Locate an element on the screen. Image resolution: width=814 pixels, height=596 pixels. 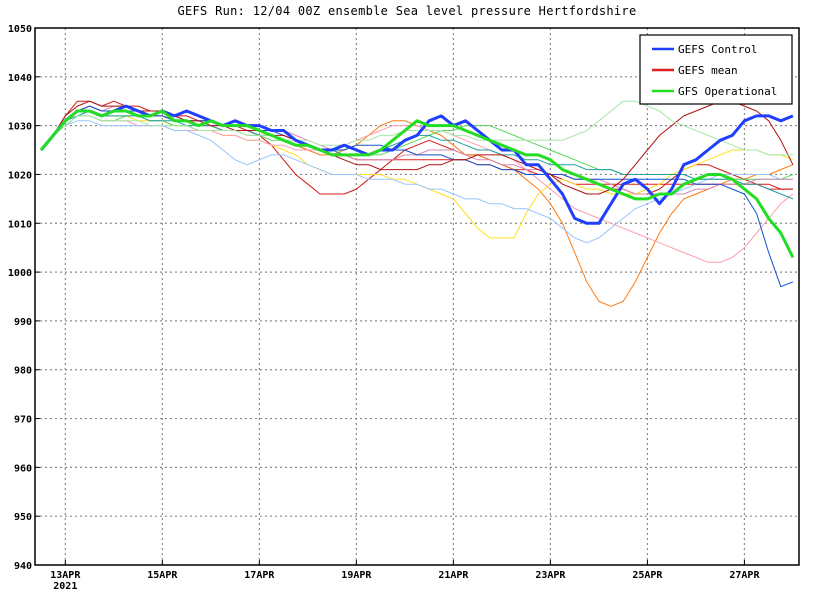
x-tick-label: 23APR is located at coordinates (550, 575).